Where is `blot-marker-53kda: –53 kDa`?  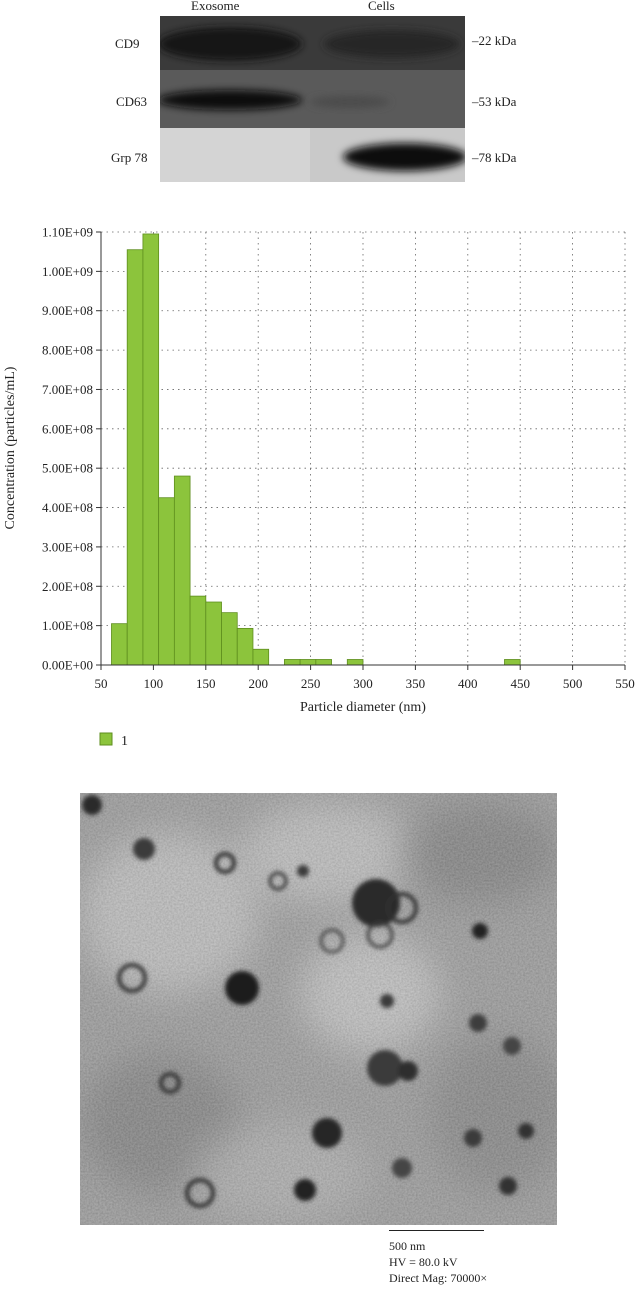 blot-marker-53kda: –53 kDa is located at coordinates (494, 101).